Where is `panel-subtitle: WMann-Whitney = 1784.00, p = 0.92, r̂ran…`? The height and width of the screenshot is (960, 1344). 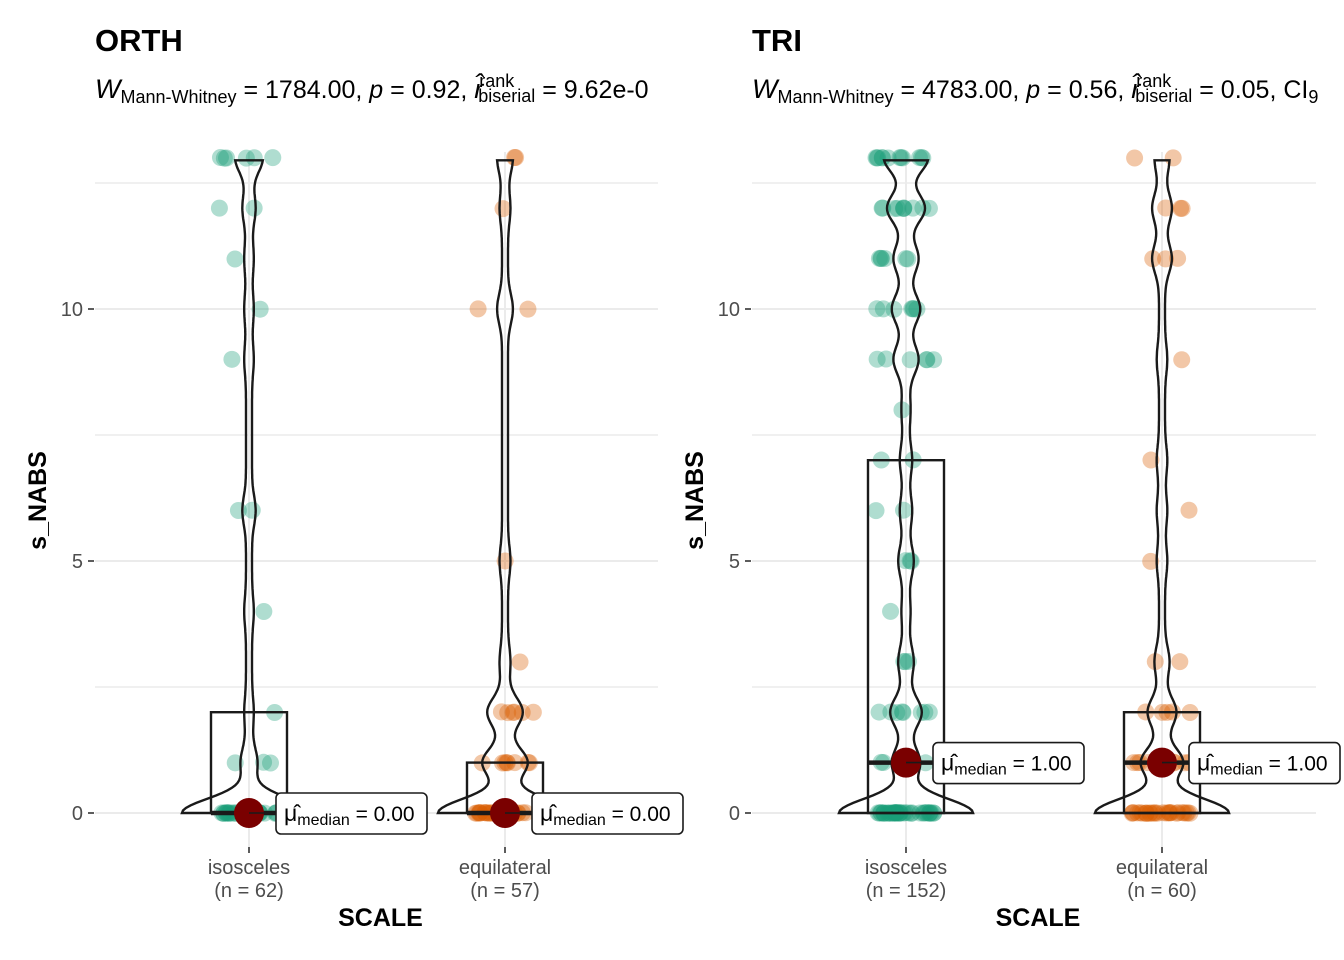
panel-subtitle: WMann-Whitney = 1784.00, p = 0.92, r̂ran… is located at coordinates (372, 89).